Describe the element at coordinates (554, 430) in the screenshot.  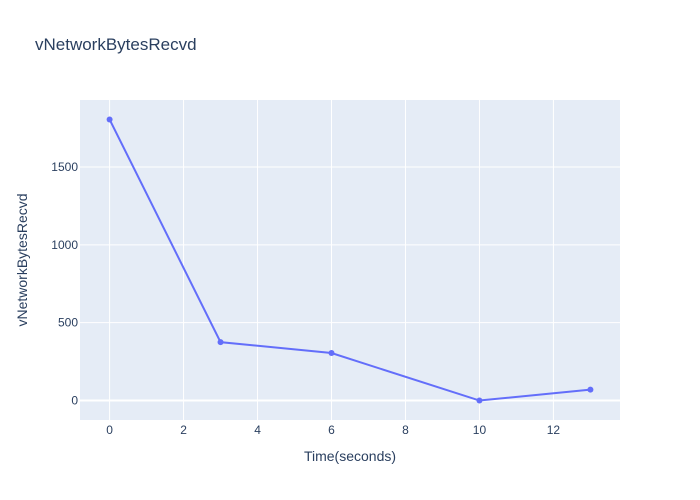
I see `x-tick-label: 12` at that location.